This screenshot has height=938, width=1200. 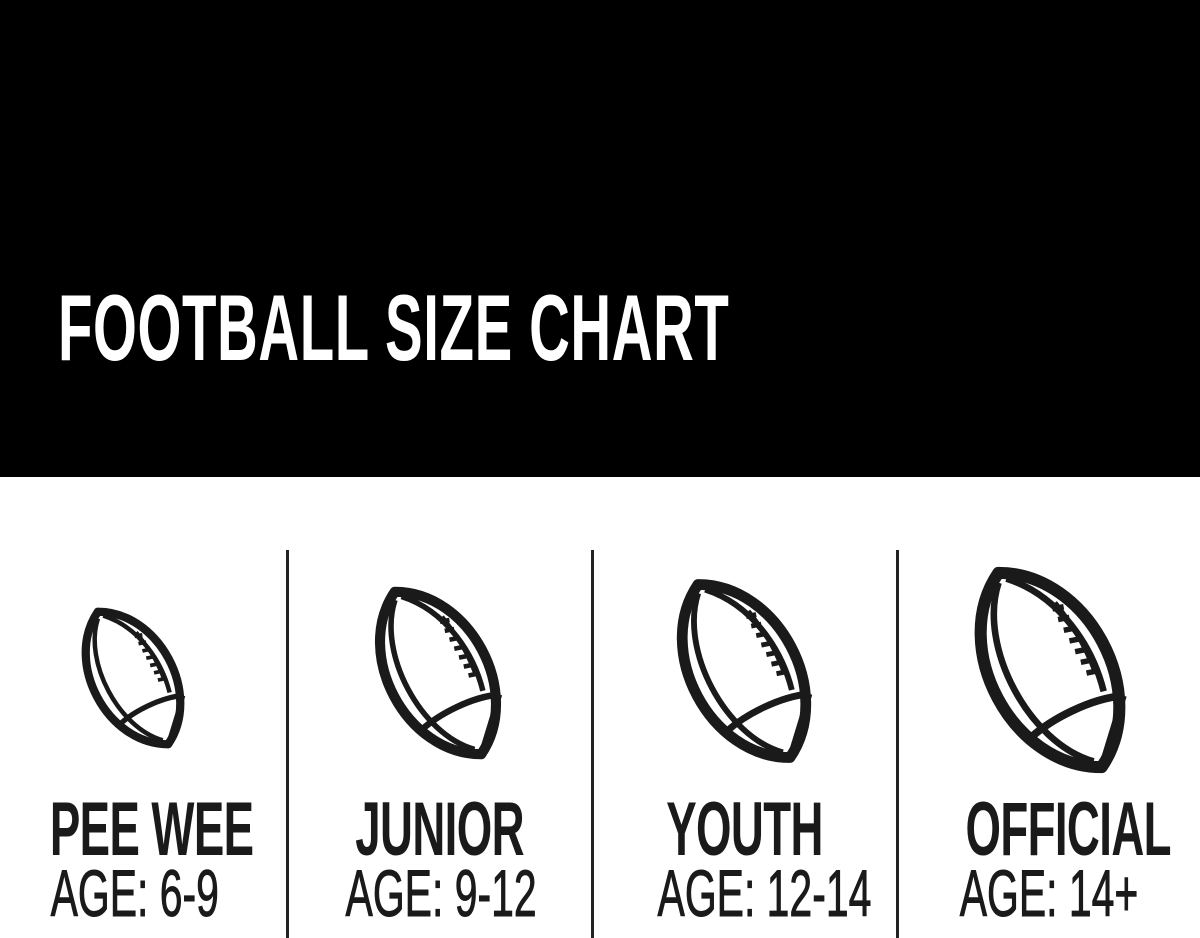 What do you see at coordinates (134, 893) in the screenshot?
I see `size-age-text: AGE: 6-9` at bounding box center [134, 893].